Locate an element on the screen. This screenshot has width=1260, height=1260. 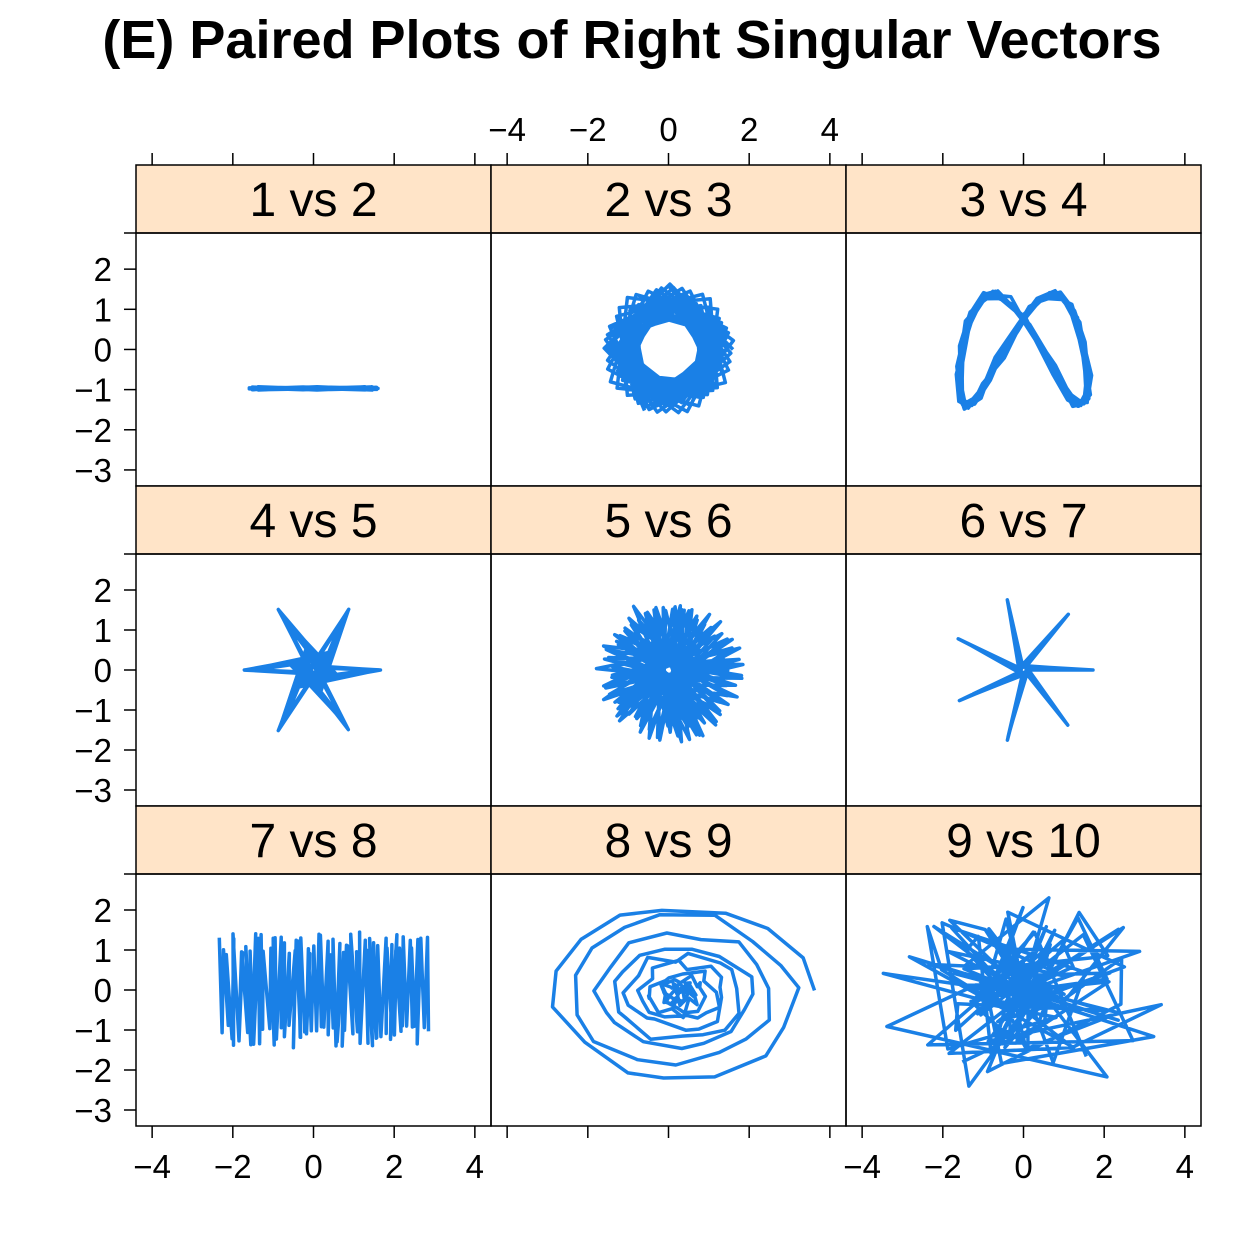
panel-6: 6 vs 7 is located at coordinates (1023, 646).